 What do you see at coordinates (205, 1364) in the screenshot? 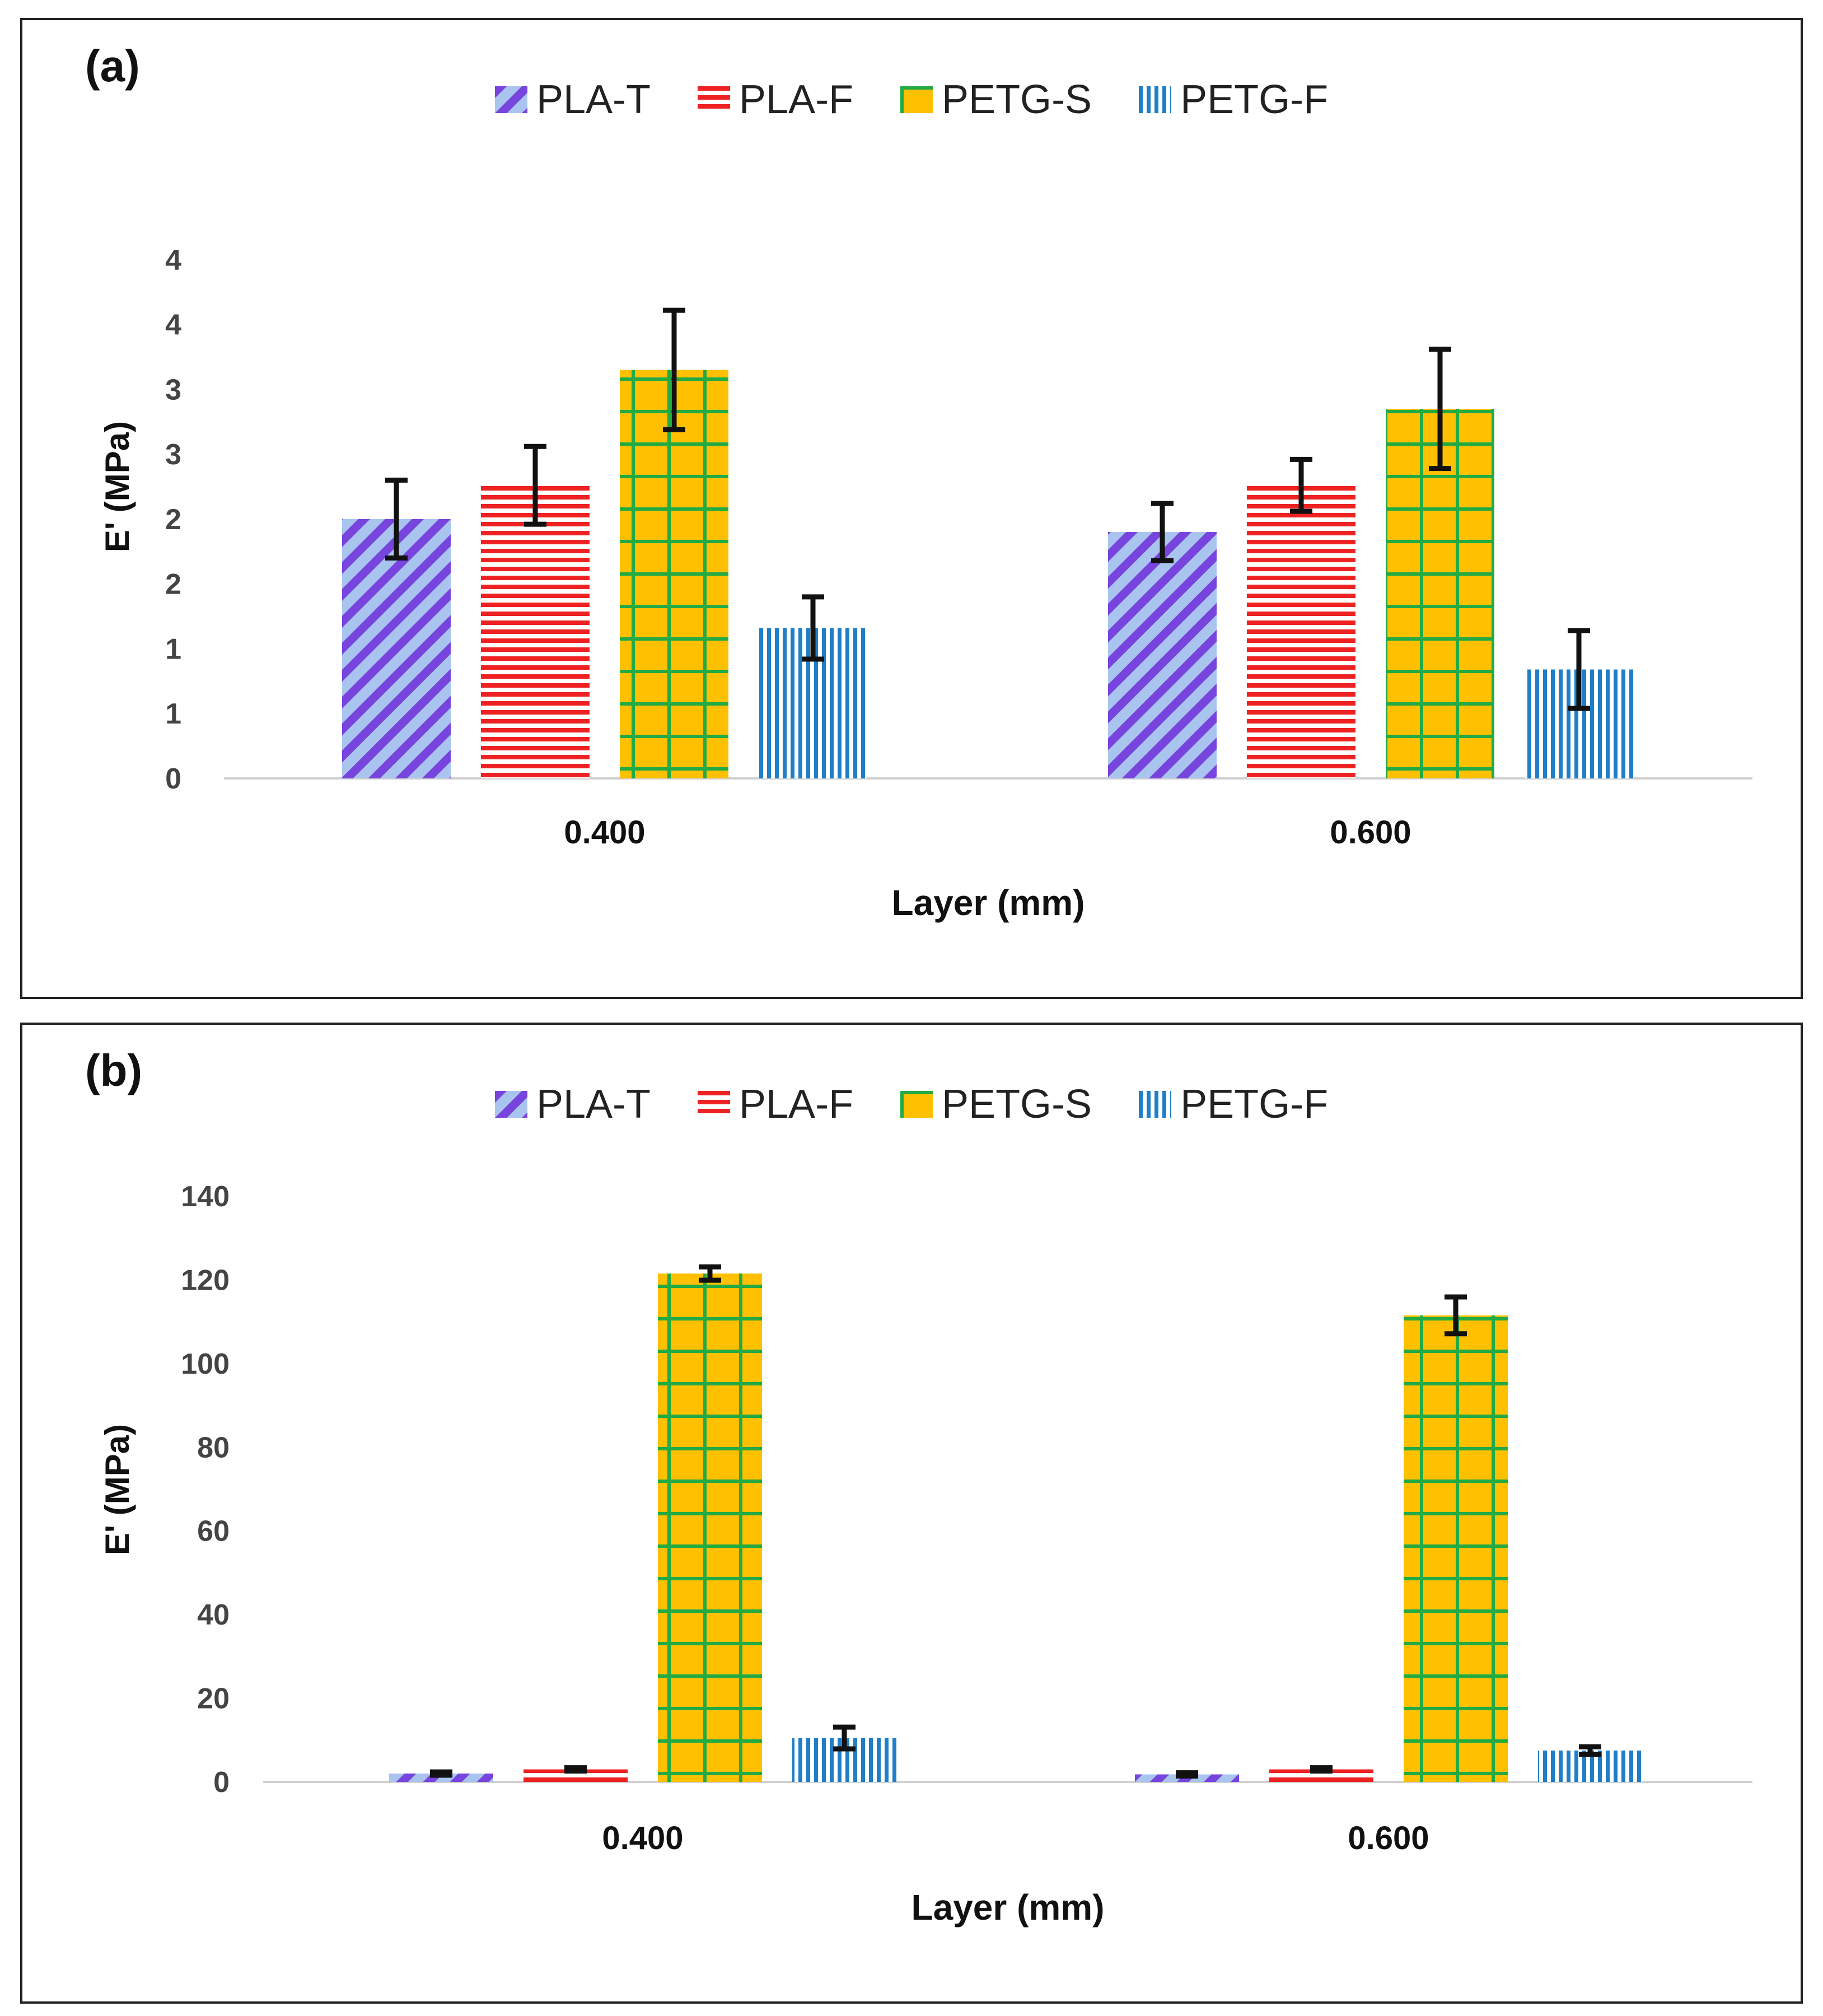
I see `y-tick-label: 100` at bounding box center [205, 1364].